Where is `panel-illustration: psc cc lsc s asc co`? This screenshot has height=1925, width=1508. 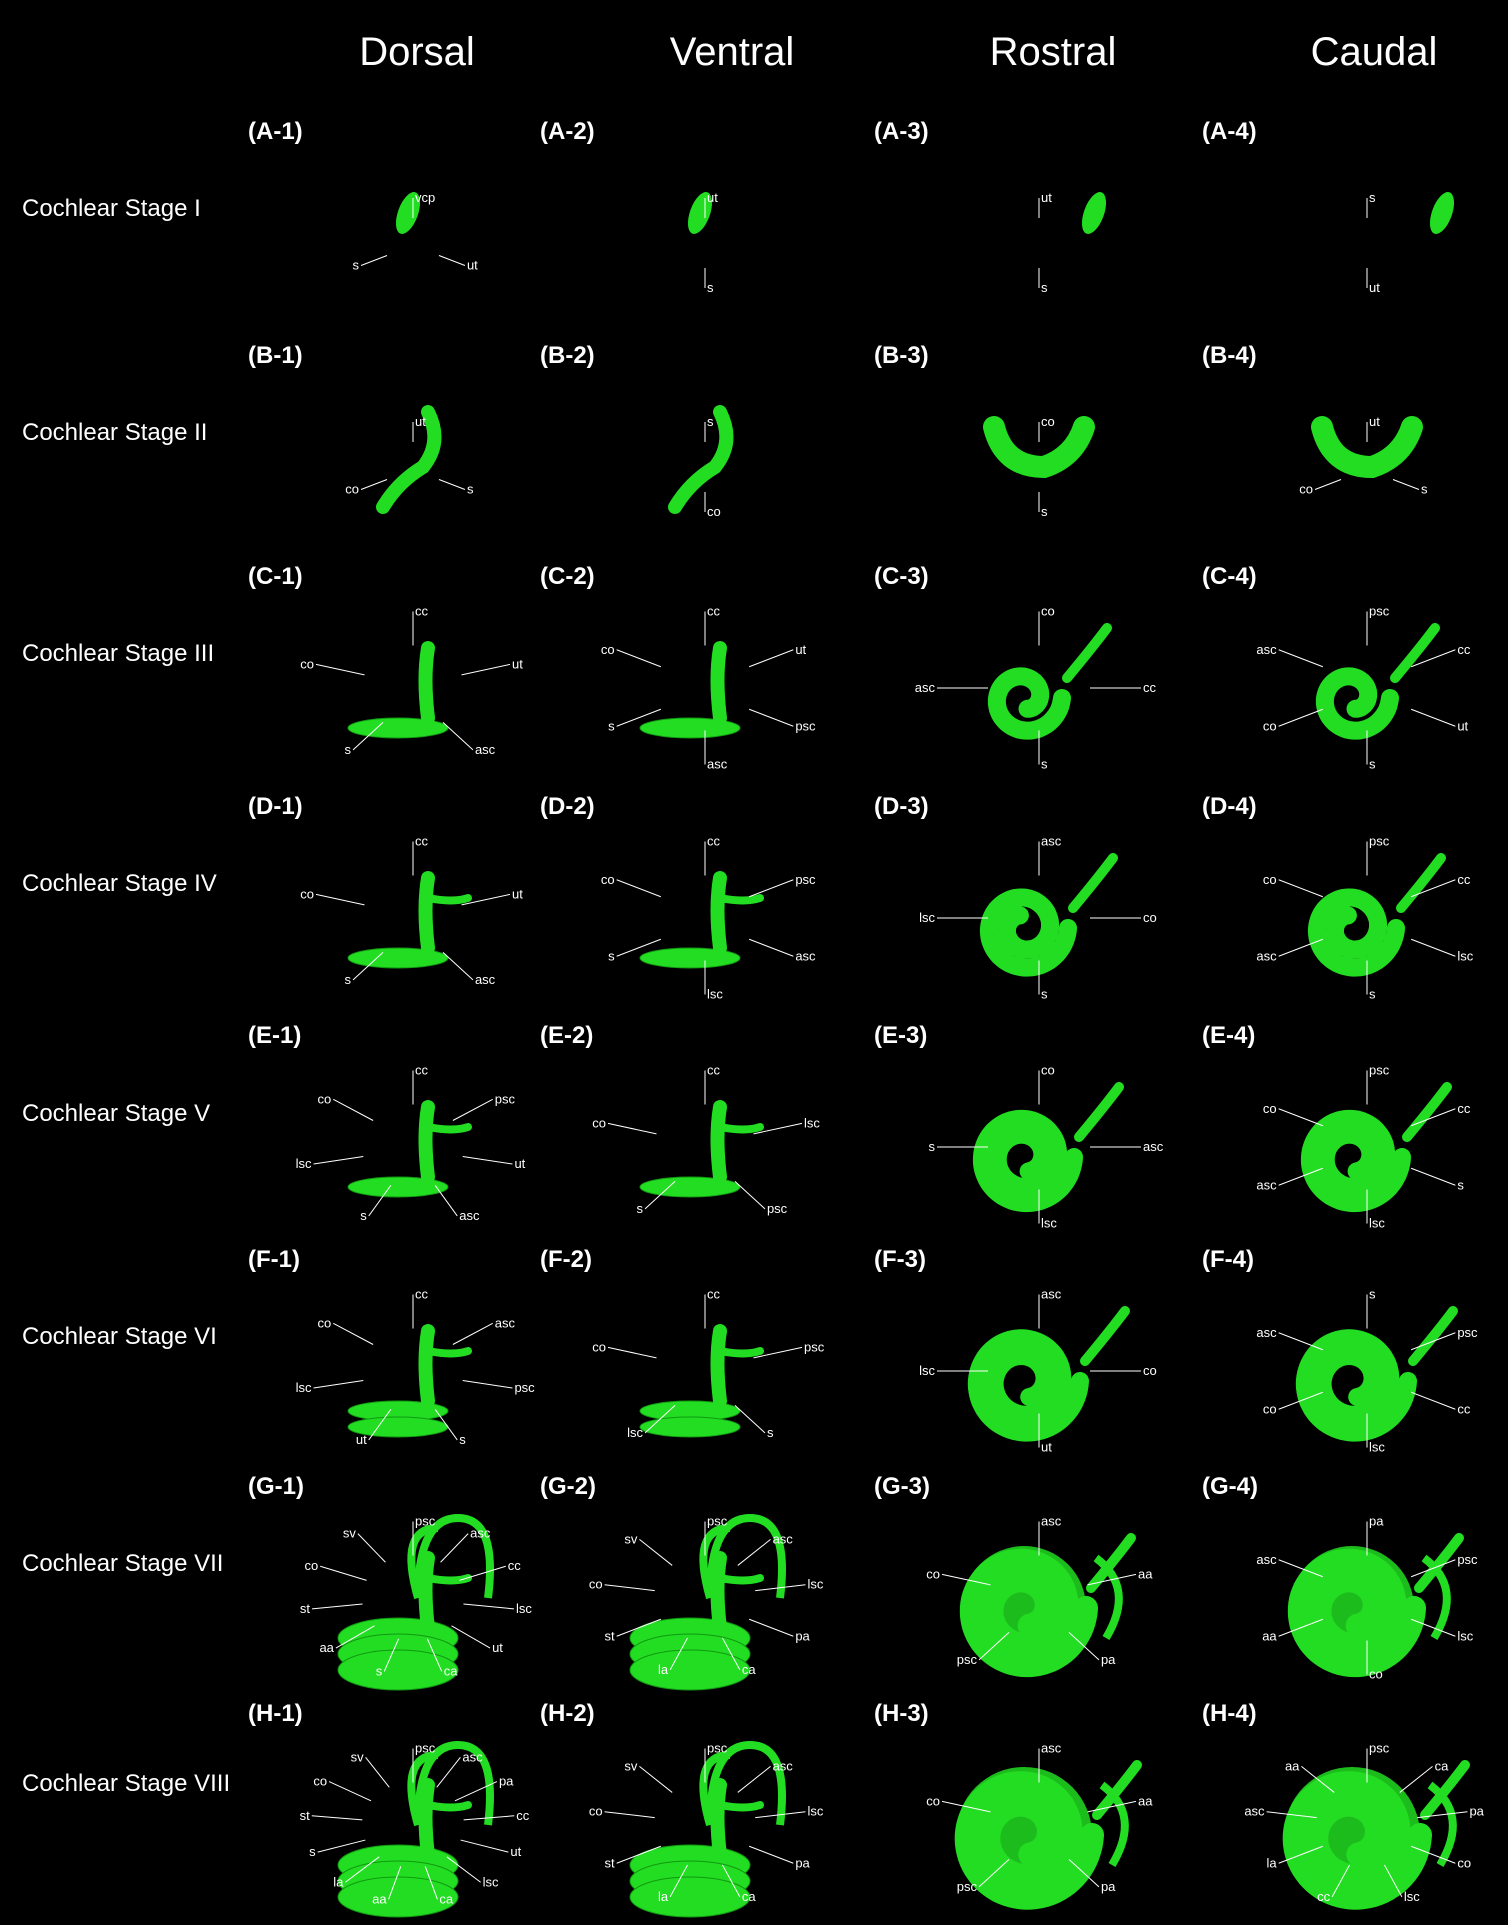
panel-illustration: psc cc lsc s asc co is located at coordinates (1364, 918).